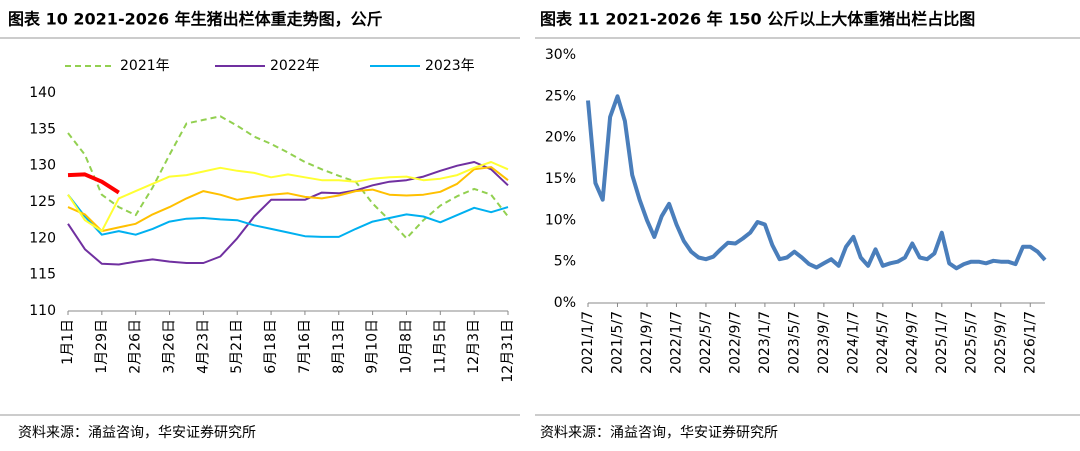 This screenshot has width=1080, height=451. What do you see at coordinates (295, 66) in the screenshot?
I see `legend-label: 2022年` at bounding box center [295, 66].